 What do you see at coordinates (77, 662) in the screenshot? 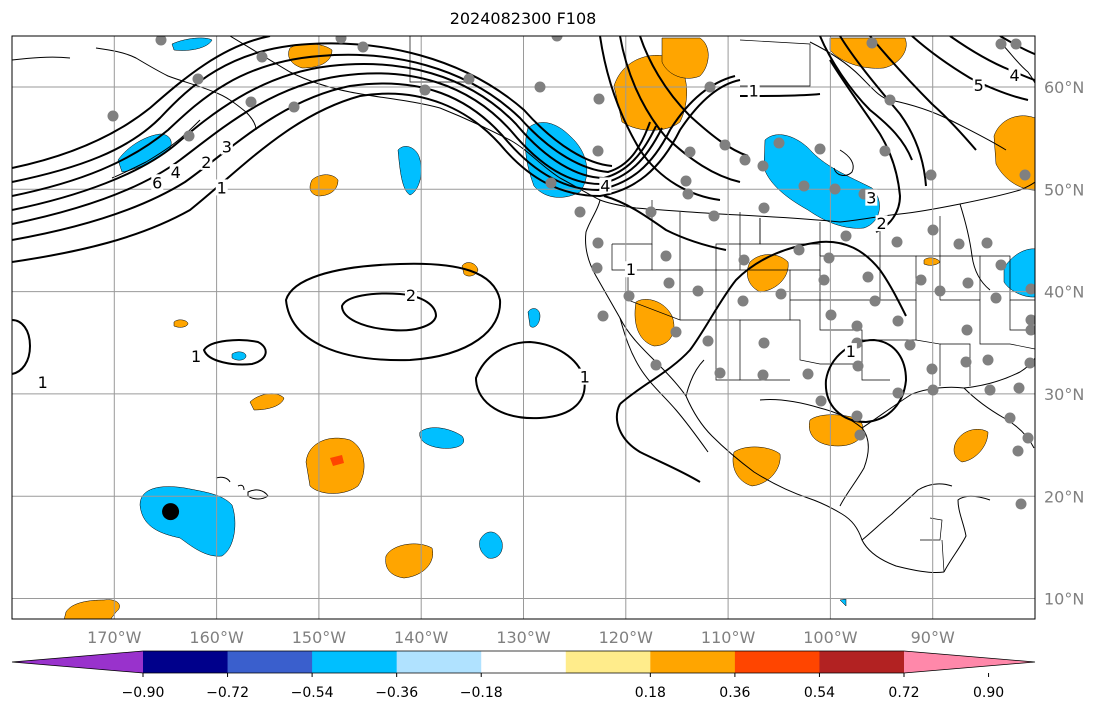
I see `colorbar-extend-low` at bounding box center [77, 662].